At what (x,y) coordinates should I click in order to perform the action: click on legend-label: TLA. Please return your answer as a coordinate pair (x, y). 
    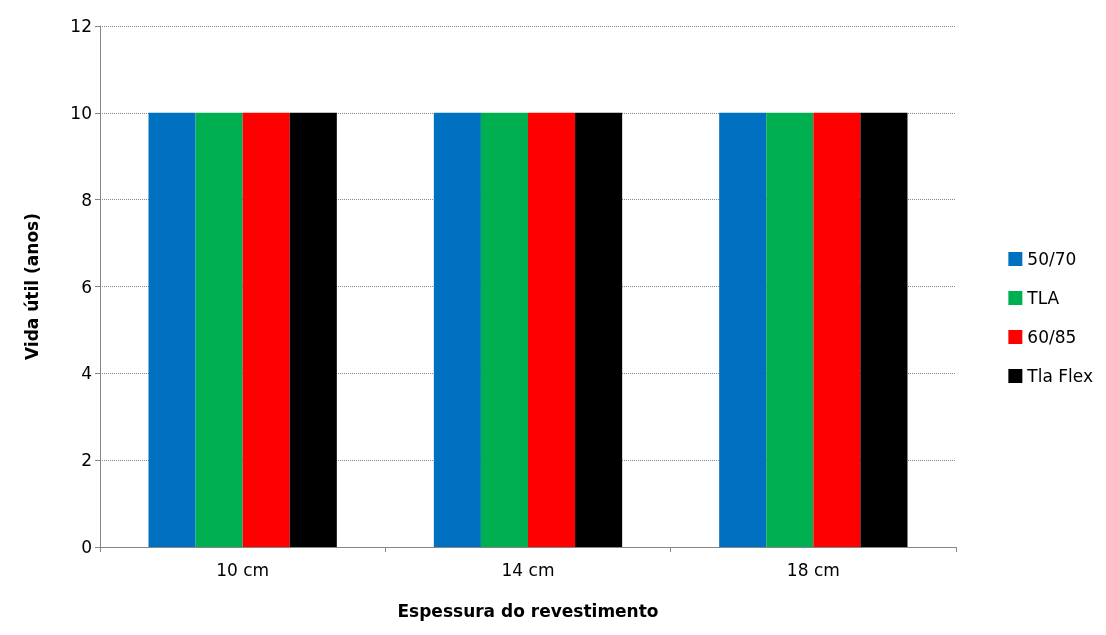
    Looking at the image, I should click on (1043, 298).